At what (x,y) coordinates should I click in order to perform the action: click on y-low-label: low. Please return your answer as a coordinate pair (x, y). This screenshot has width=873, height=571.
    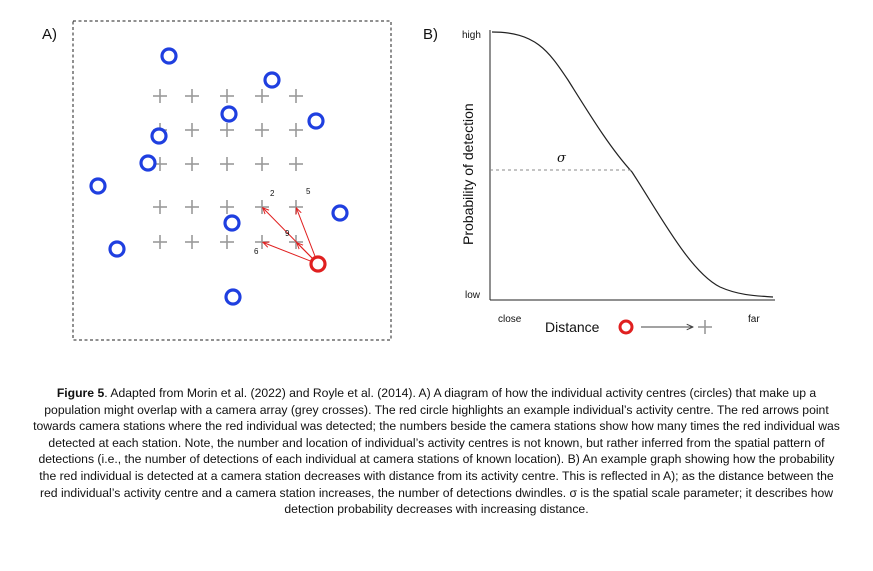
    Looking at the image, I should click on (473, 295).